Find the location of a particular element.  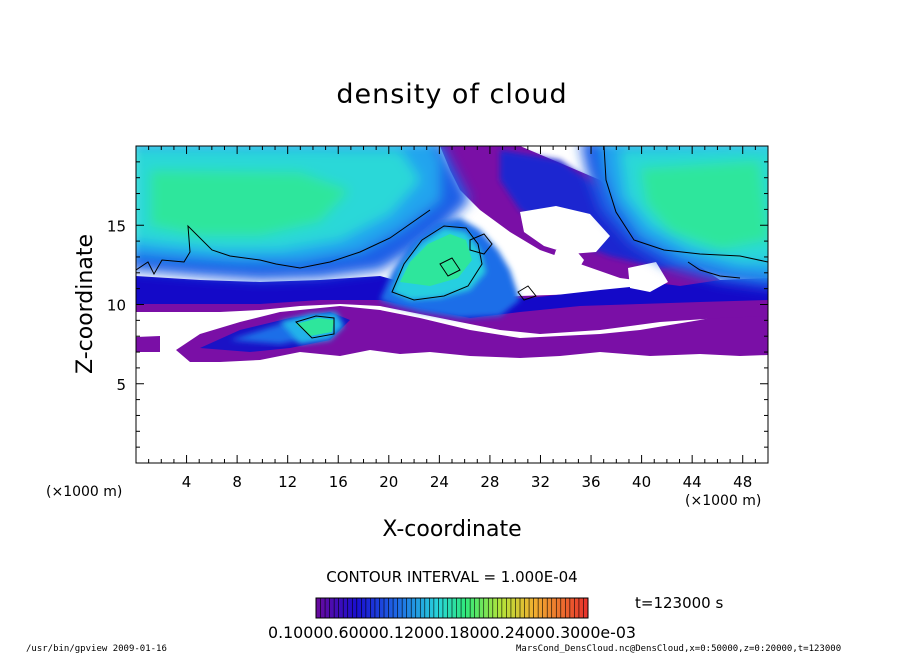

x-tick-label: 48 is located at coordinates (742, 482).